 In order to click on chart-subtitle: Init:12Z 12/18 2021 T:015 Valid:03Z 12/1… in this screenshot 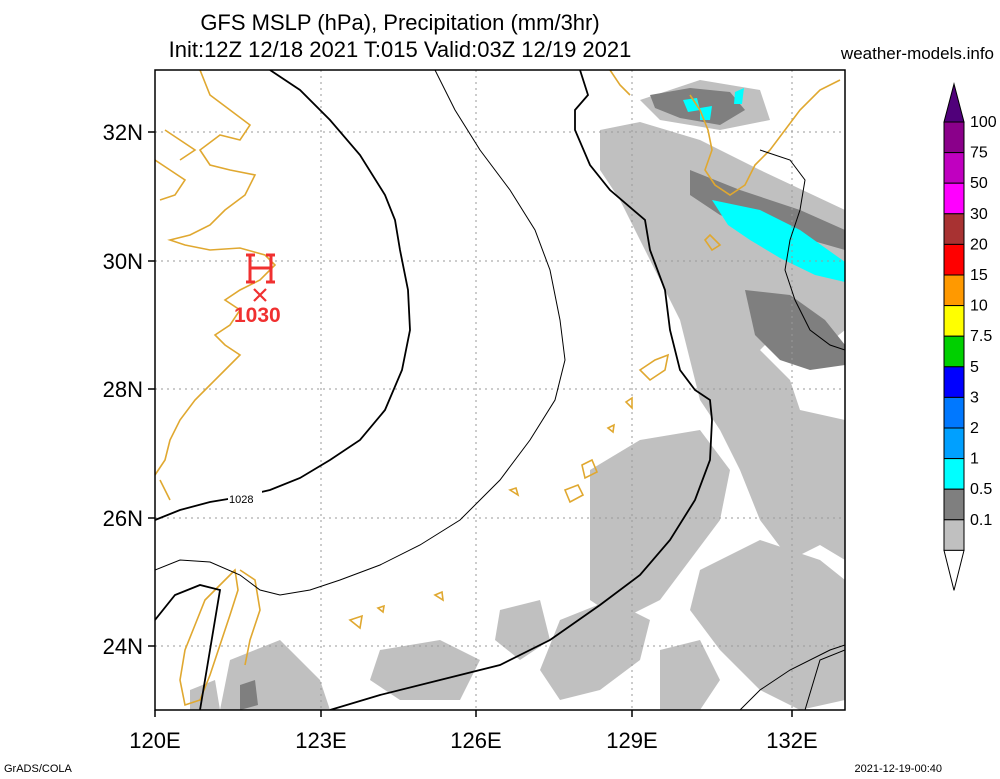, I will do `click(400, 49)`.